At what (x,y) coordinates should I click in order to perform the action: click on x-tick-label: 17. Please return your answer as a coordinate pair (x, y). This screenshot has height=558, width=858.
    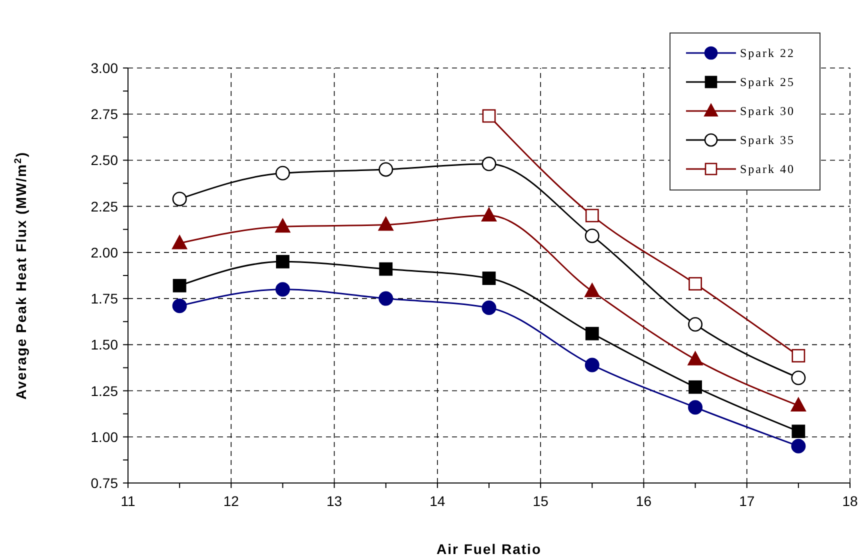
    Looking at the image, I should click on (747, 501).